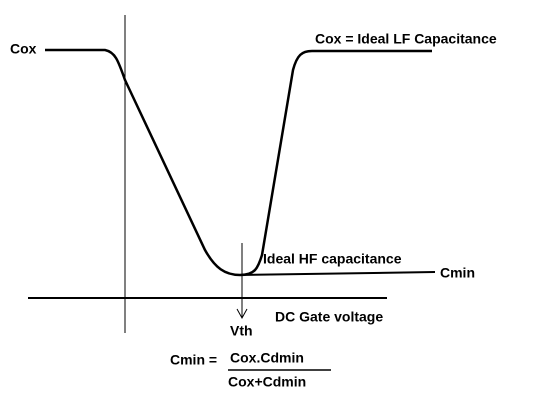  I want to click on x-axis-label: DC Gate voltage, so click(329, 317).